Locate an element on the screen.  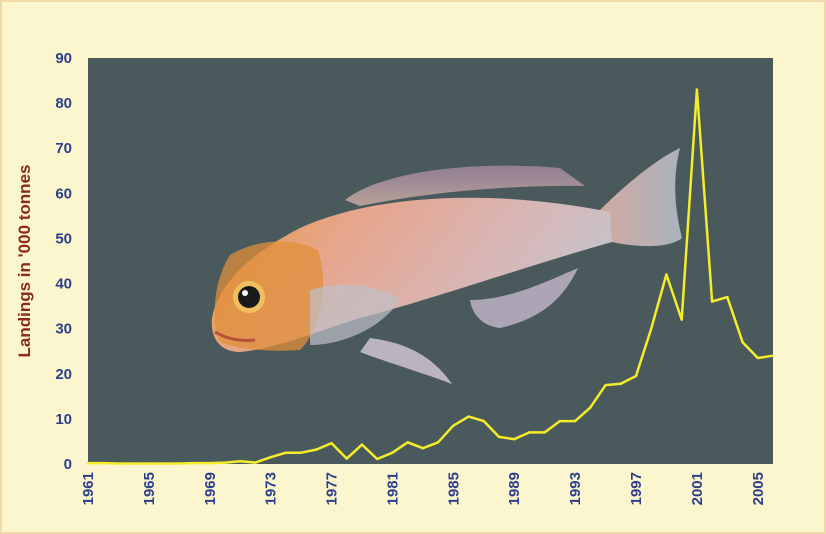
y-tick-label: 80 is located at coordinates (63, 103).